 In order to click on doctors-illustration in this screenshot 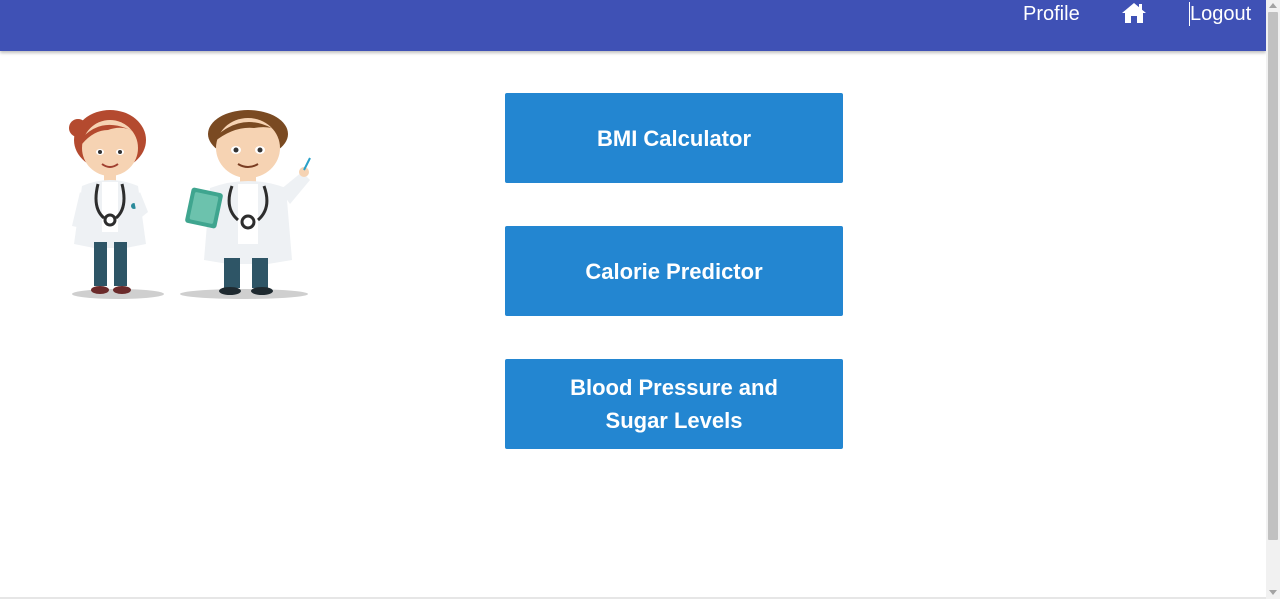, I will do `click(192, 206)`.